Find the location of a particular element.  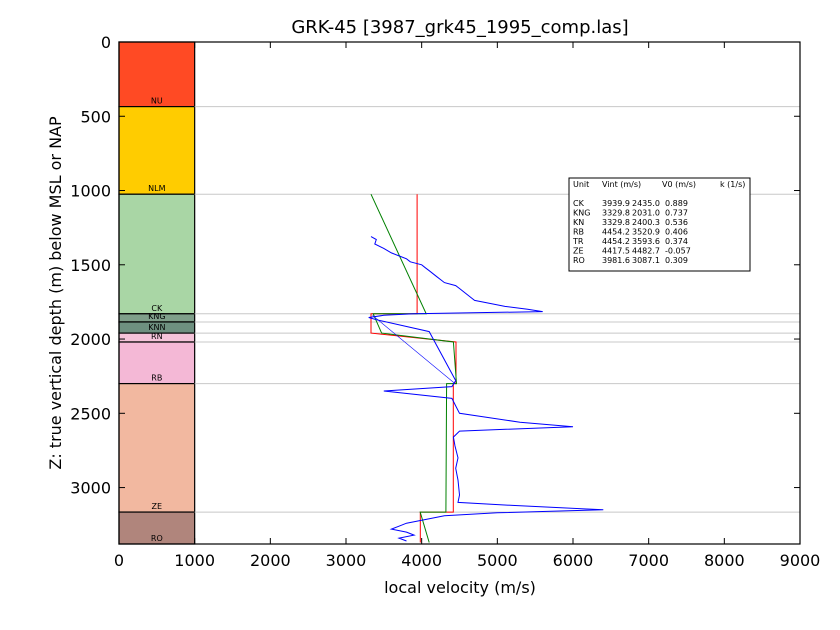

table-header-cell: V0 (m/s) is located at coordinates (679, 184).